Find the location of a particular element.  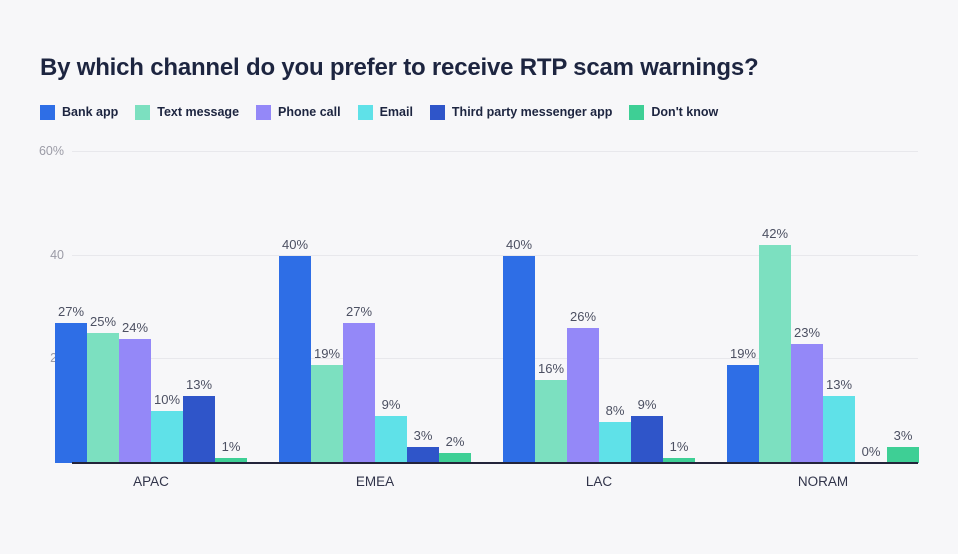

bar-slot: 26% is located at coordinates (583, 307).